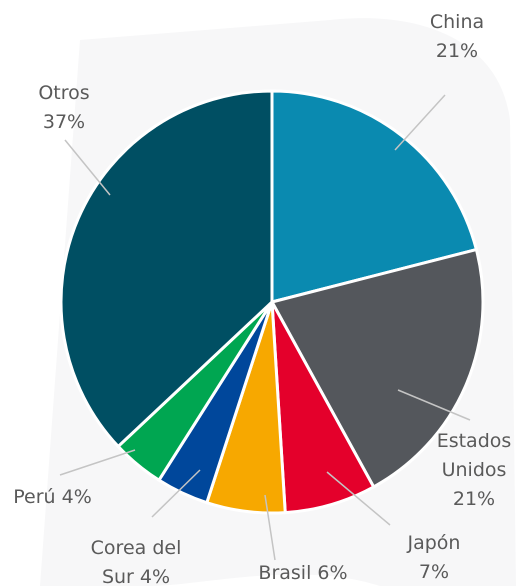  What do you see at coordinates (64, 108) in the screenshot?
I see `slice-label: Otros 37%` at bounding box center [64, 108].